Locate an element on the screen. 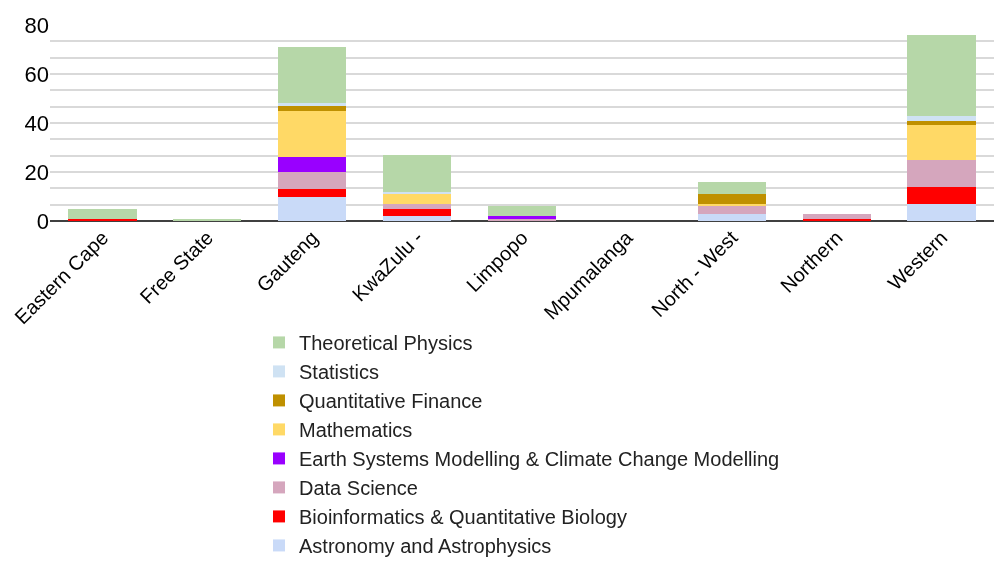 The height and width of the screenshot is (575, 1004). legend-label: Earth Systems Modelling & Climate Change Modelling is located at coordinates (539, 459).